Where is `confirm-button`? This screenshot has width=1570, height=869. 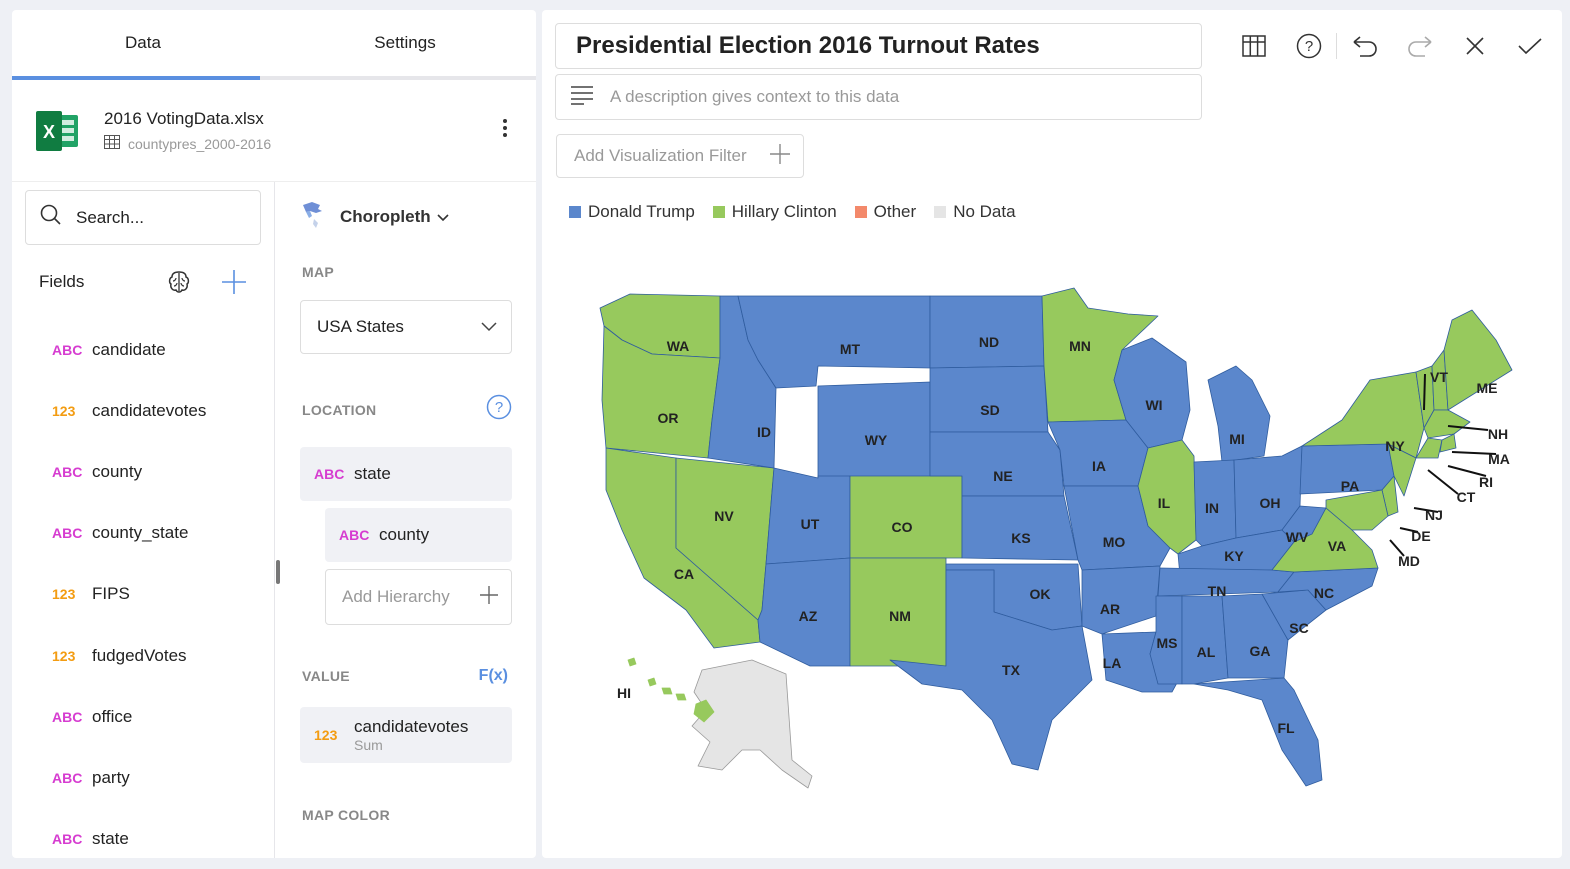
confirm-button is located at coordinates (1529, 46).